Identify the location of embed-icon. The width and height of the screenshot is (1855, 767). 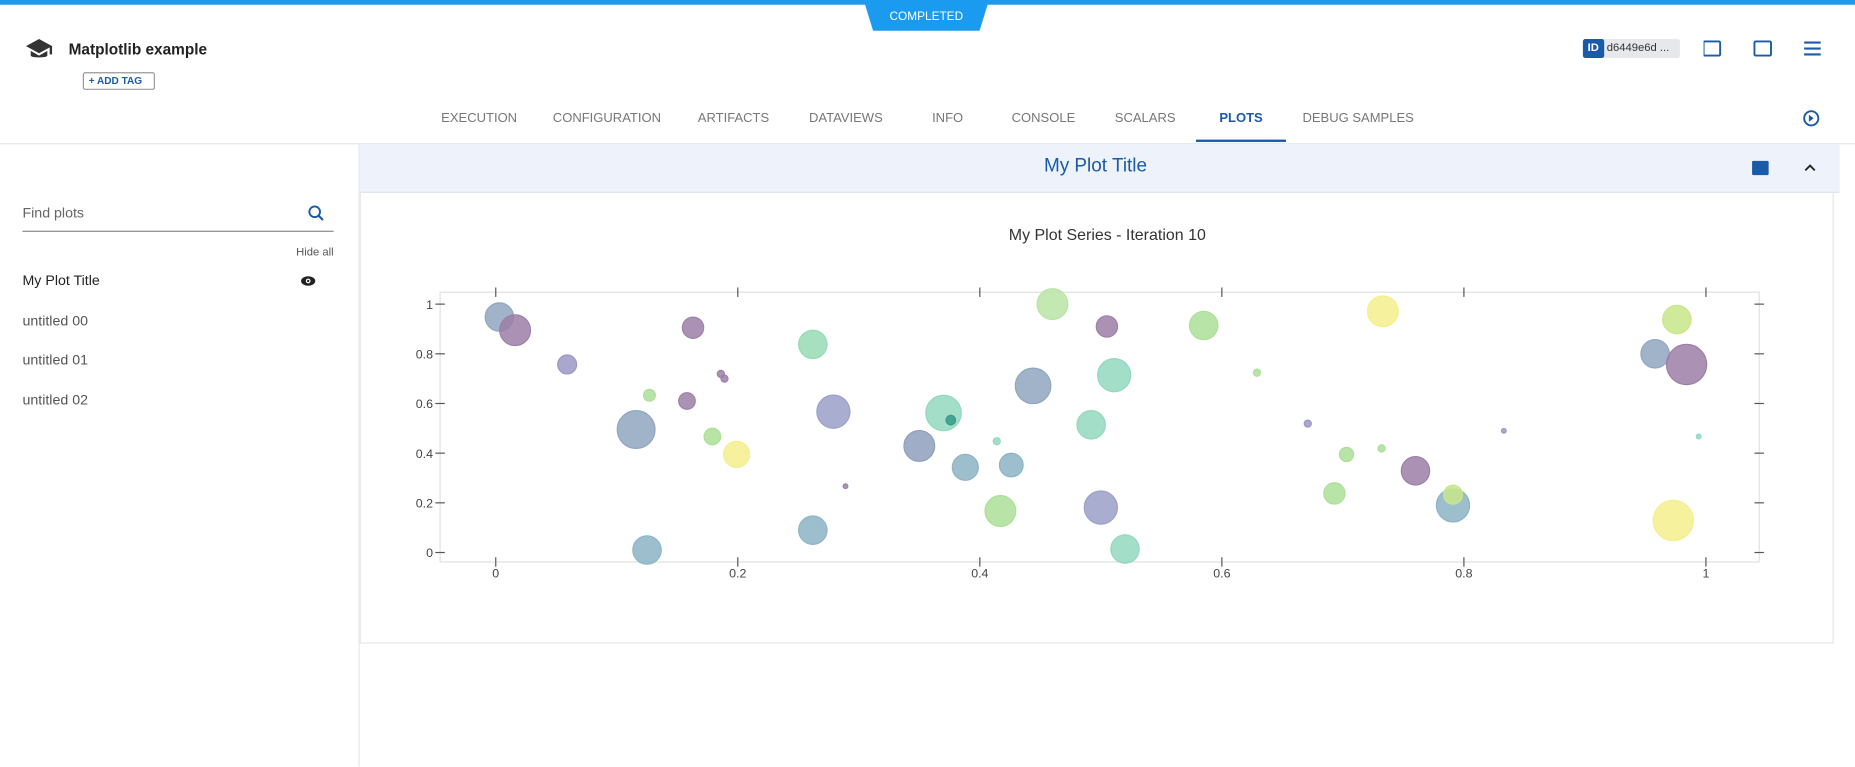
(1760, 168).